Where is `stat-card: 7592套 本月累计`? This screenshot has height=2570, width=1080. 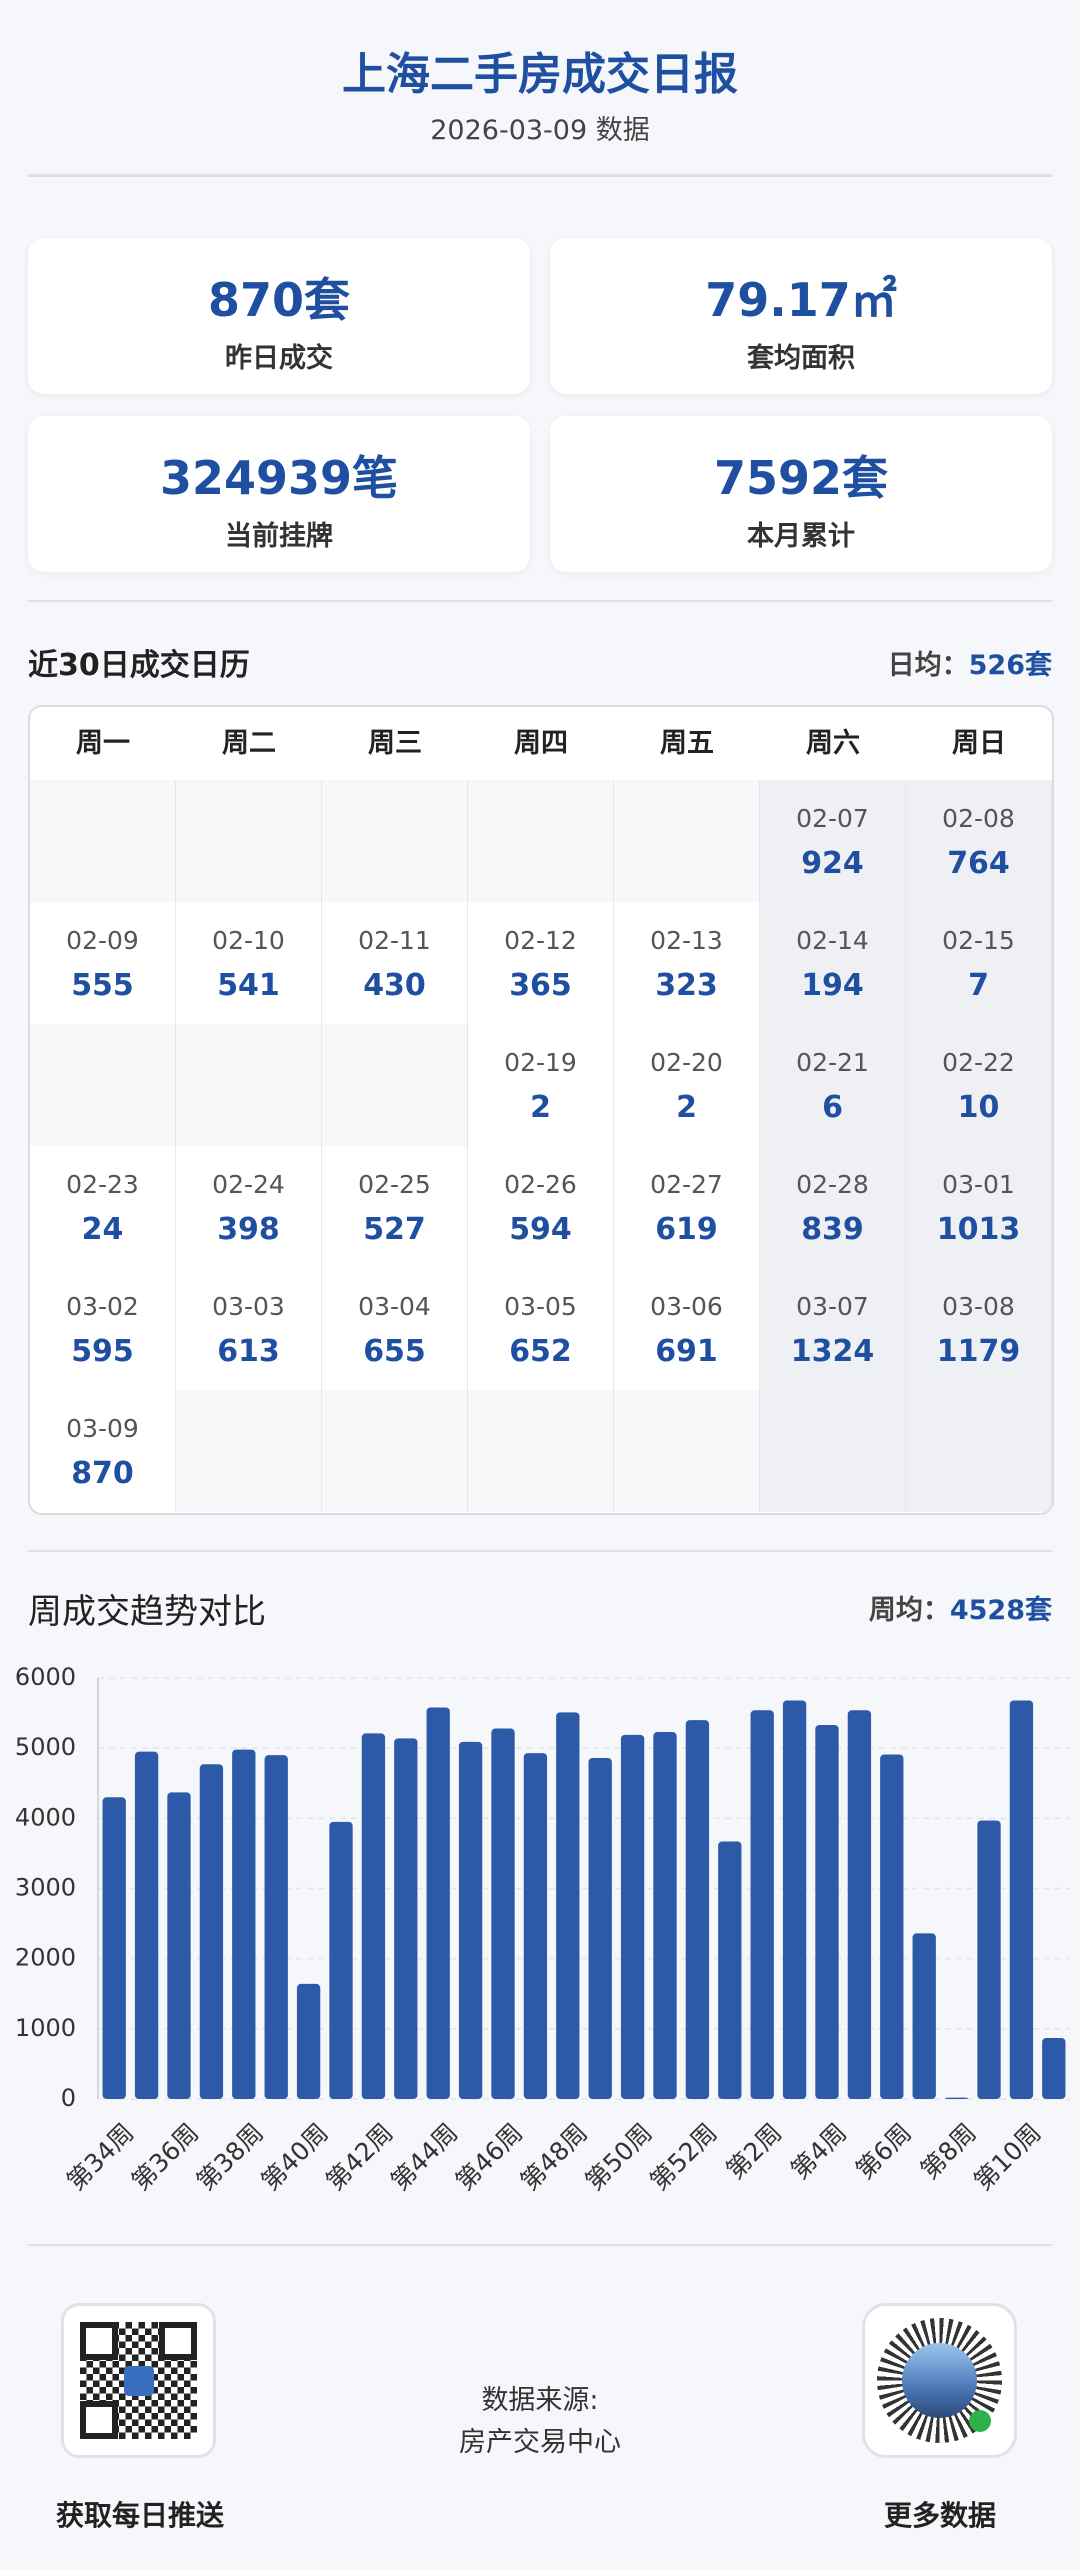 stat-card: 7592套 本月累计 is located at coordinates (801, 494).